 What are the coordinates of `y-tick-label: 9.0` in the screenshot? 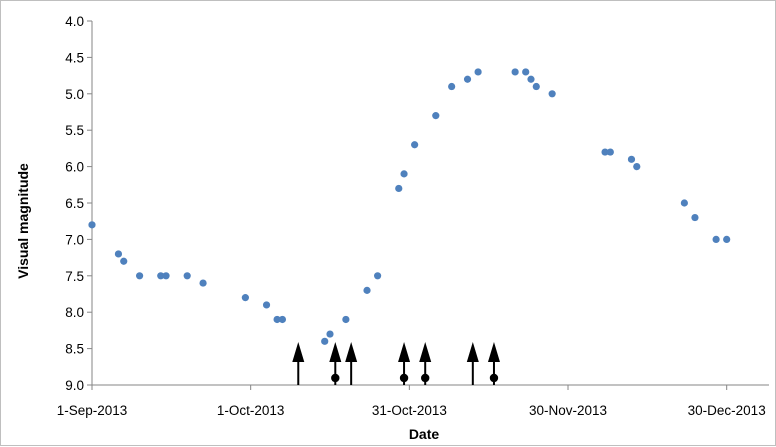 It's located at (74, 385).